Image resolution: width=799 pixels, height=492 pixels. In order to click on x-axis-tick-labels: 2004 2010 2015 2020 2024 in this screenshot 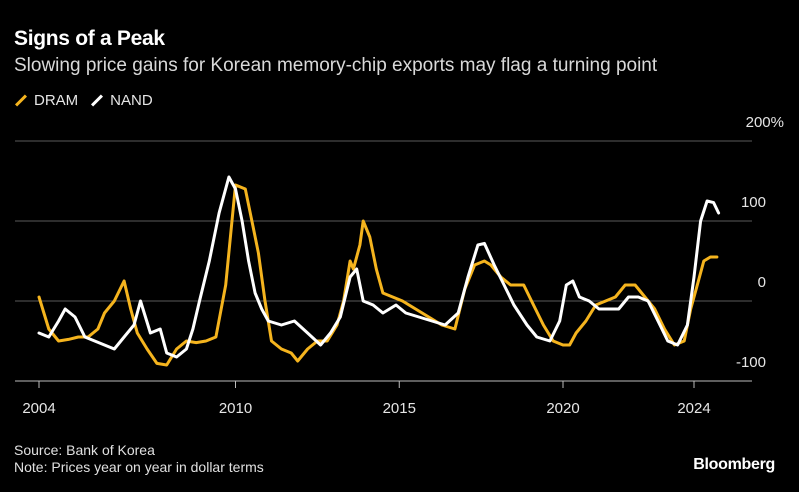, I will do `click(366, 399)`.